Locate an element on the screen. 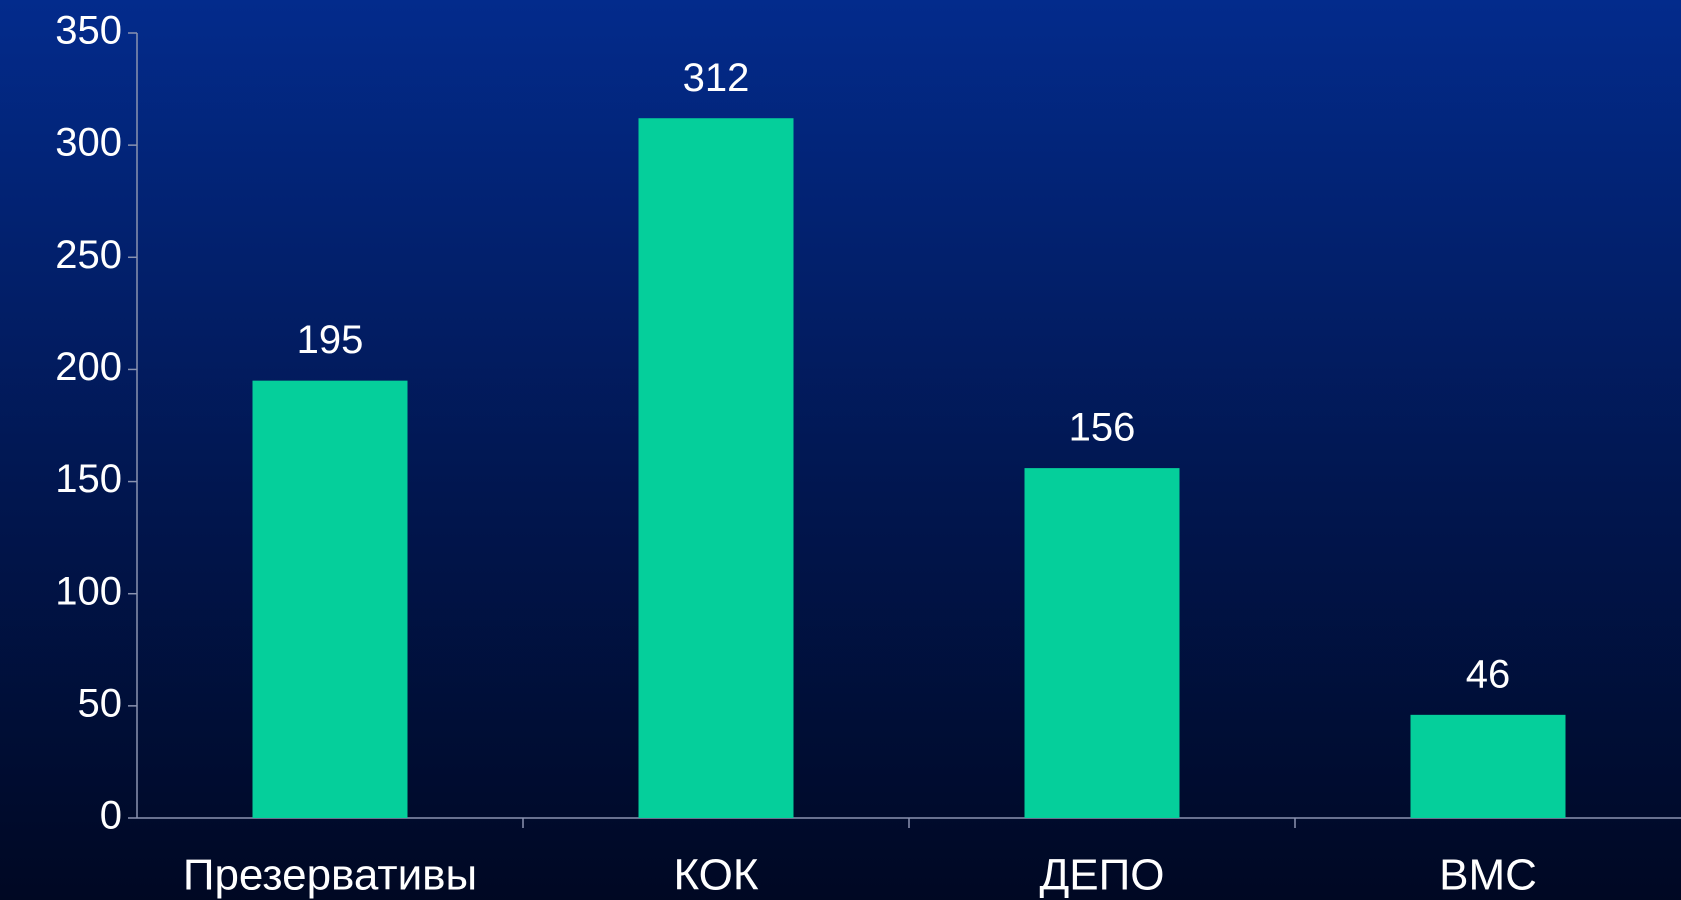 This screenshot has width=1681, height=900. value-label: 156 is located at coordinates (1102, 428).